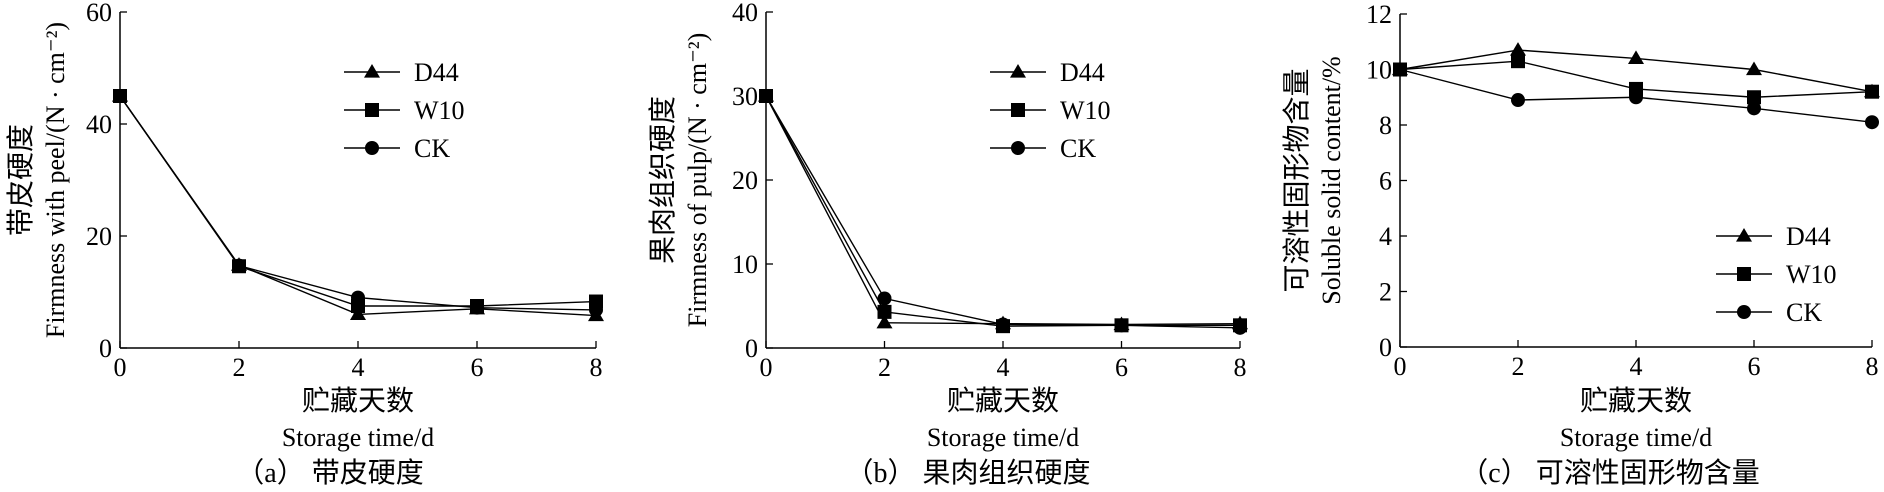 The width and height of the screenshot is (1884, 492). What do you see at coordinates (663, 180) in the screenshot?
I see `y-axis-title-cn: 果肉组织硬度` at bounding box center [663, 180].